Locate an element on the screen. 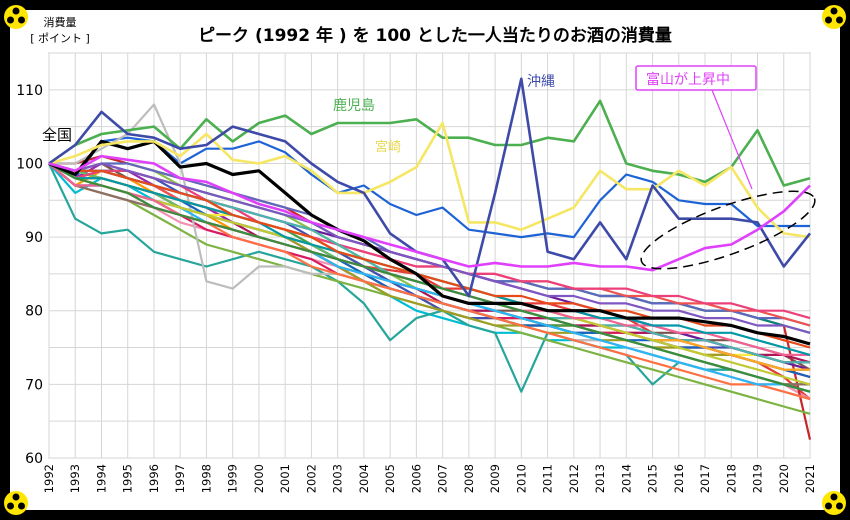 The image size is (850, 520). y-tick-label: 60 is located at coordinates (34, 459).